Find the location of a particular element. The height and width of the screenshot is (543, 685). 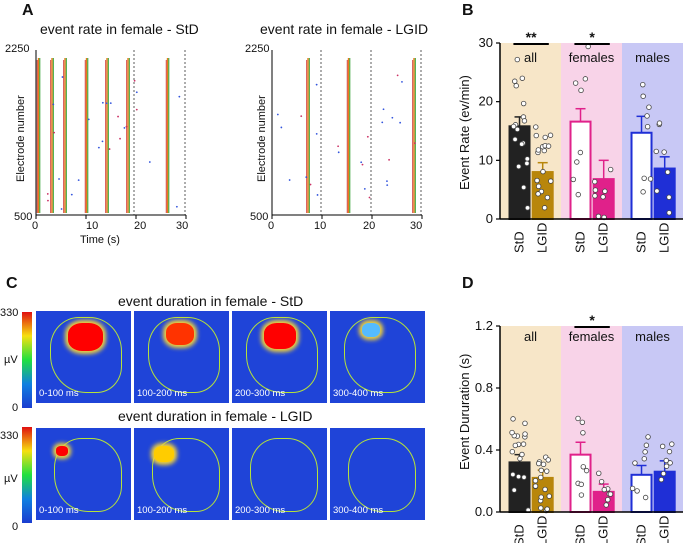

panel-d-letter: D is located at coordinates (468, 283).